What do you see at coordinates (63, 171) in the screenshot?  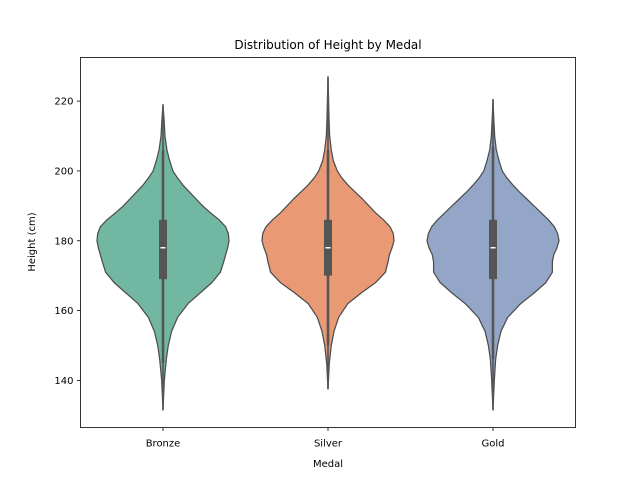 I see `y-tick-label: 200` at bounding box center [63, 171].